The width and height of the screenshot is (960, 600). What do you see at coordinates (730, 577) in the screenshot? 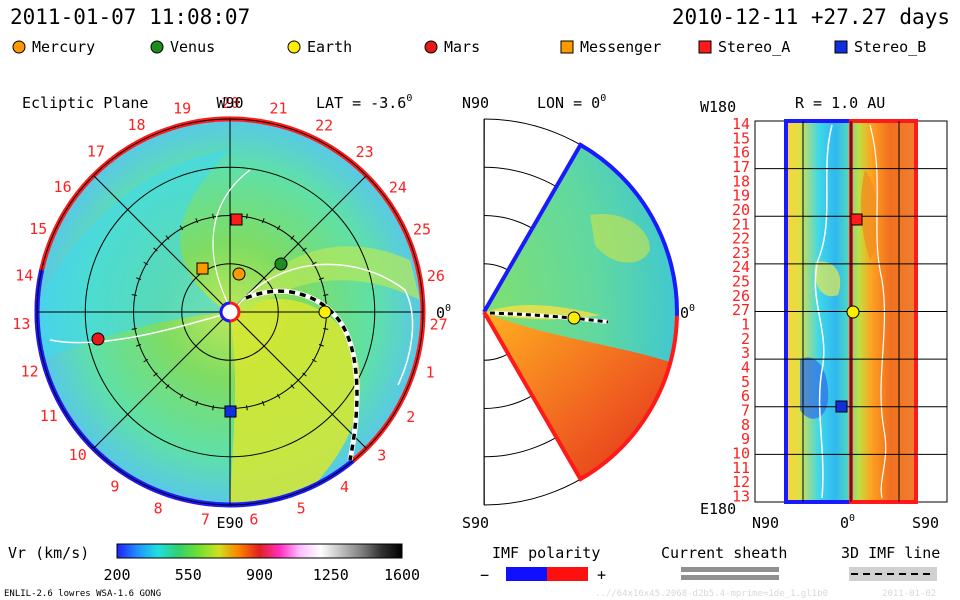
I see `current-sheath-swatch-bottom` at bounding box center [730, 577].